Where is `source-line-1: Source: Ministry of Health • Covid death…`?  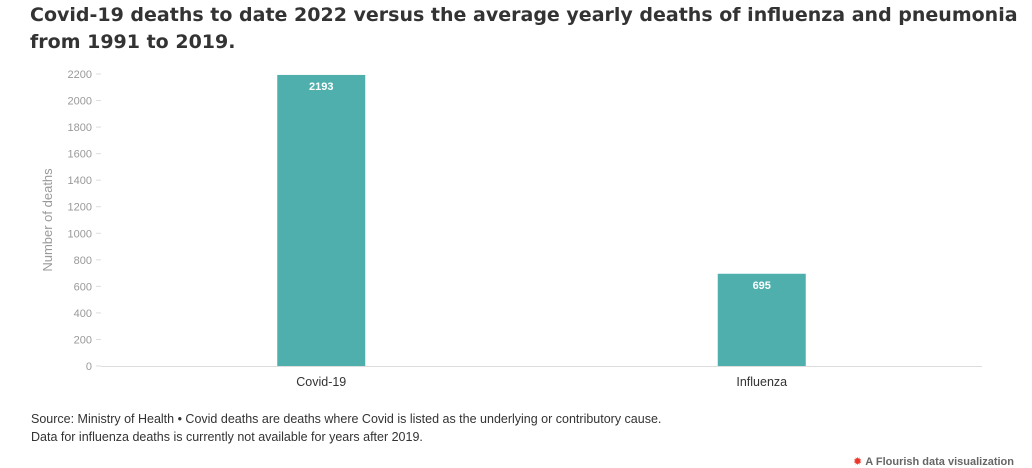
source-line-1: Source: Ministry of Health • Covid death… is located at coordinates (346, 419).